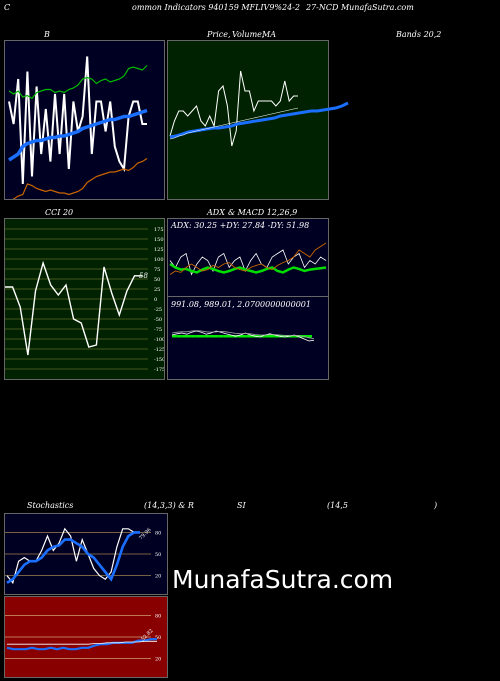 Image resolution: width=500 pixels, height=681 pixels. What do you see at coordinates (158, 555) in the screenshot?
I see `stoch-tick-label: 50` at bounding box center [158, 555].